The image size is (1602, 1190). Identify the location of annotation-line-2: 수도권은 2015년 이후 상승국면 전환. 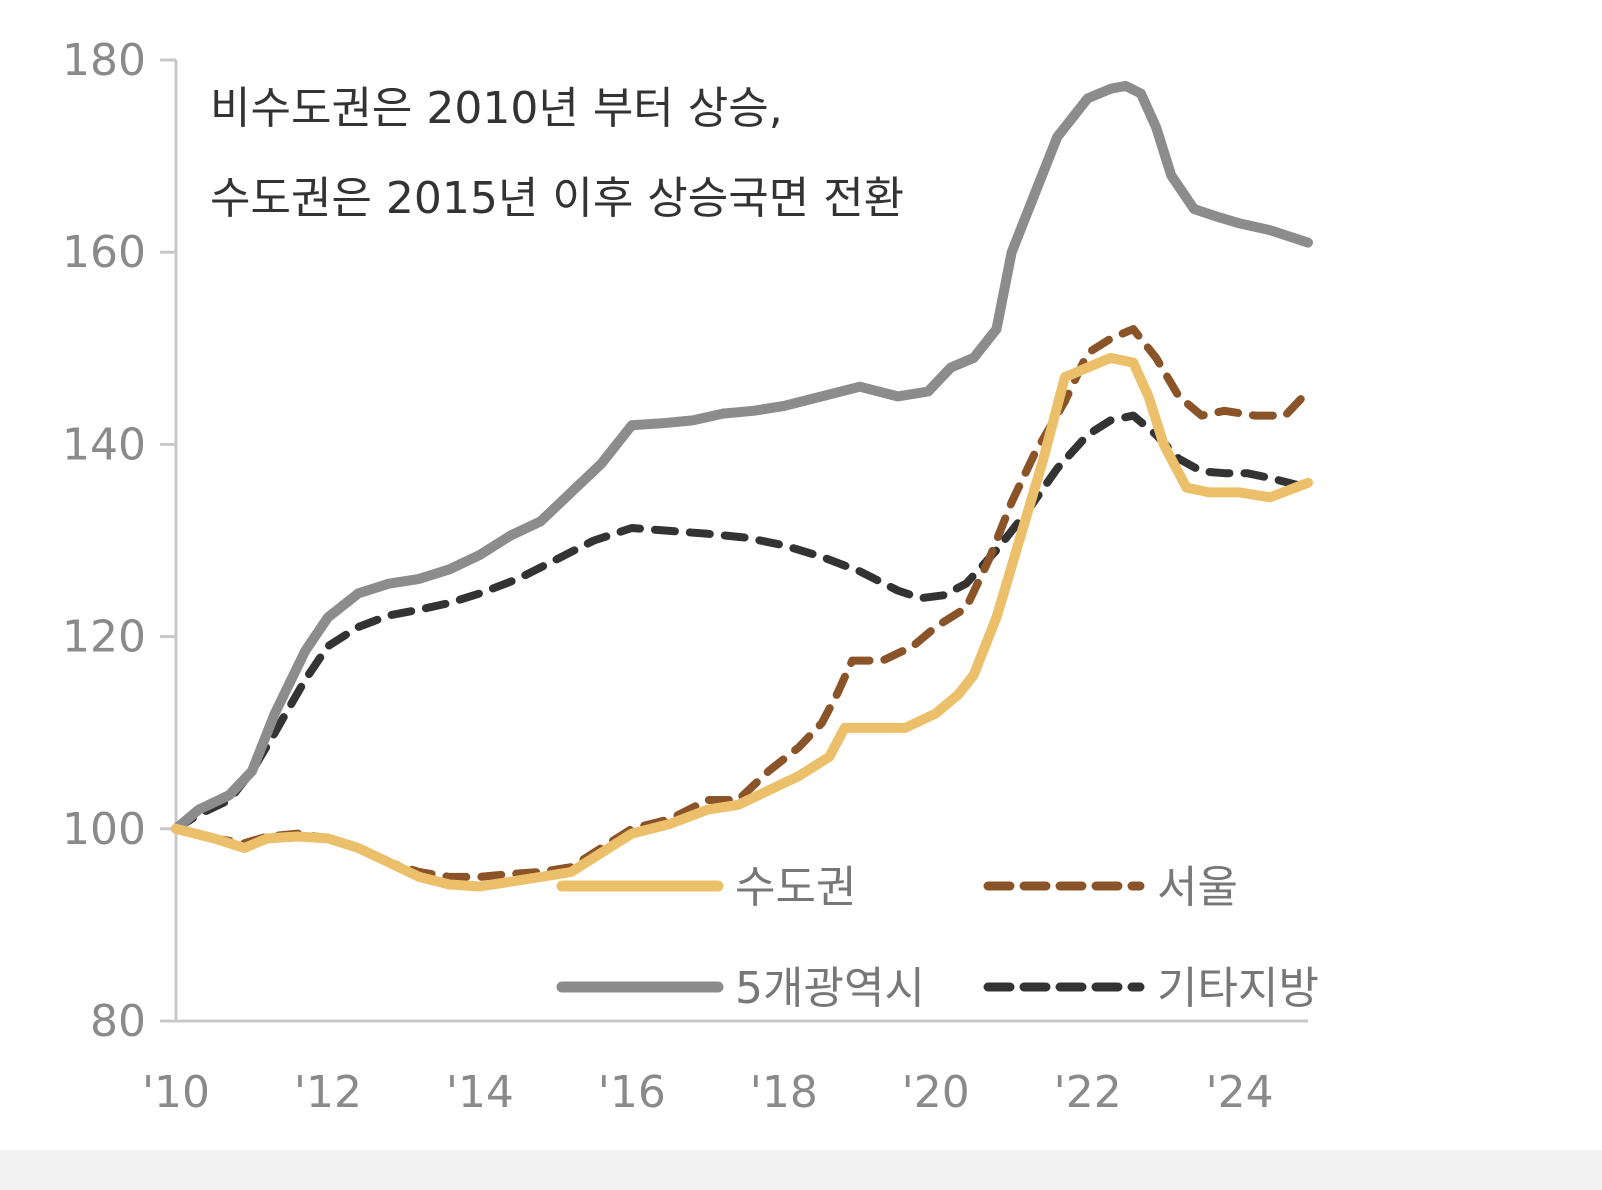
(557, 198).